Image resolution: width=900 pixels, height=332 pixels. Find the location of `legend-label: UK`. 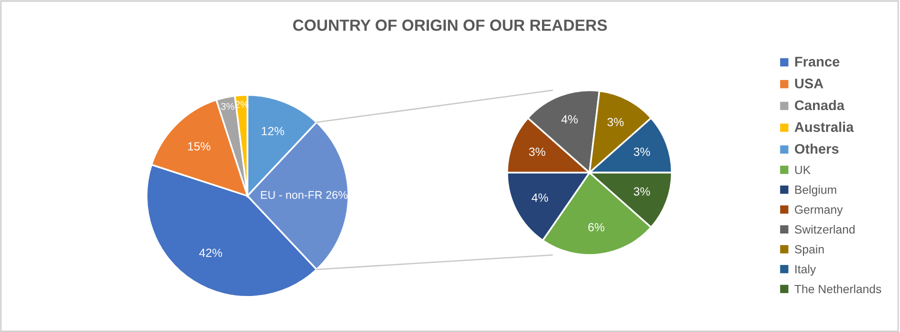

legend-label: UK is located at coordinates (803, 170).